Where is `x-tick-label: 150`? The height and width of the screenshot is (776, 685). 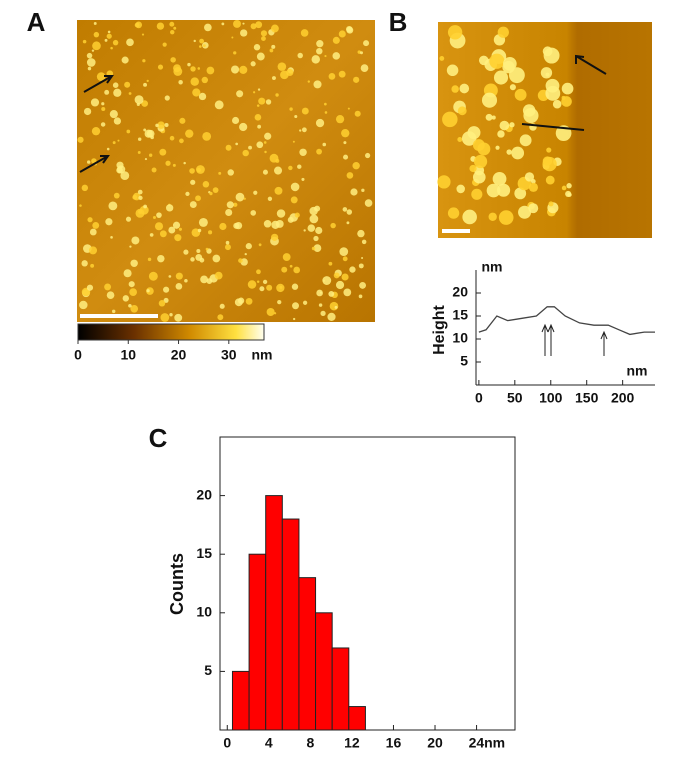
x-tick-label: 150 is located at coordinates (587, 398).